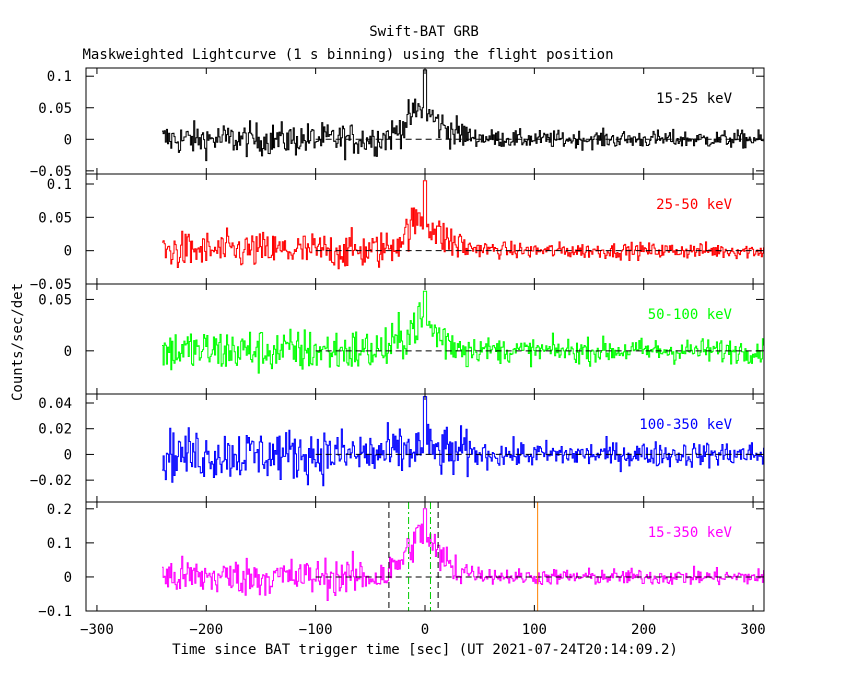 The width and height of the screenshot is (850, 680). I want to click on panel-100-350-kev: −0.02 0 0.02 0.04 100-350 keV, so click(397, 448).